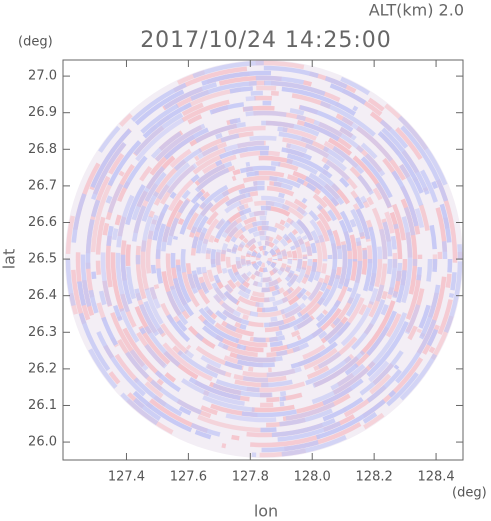  I want to click on annotation: ALT(km) 2.0, so click(416, 10).